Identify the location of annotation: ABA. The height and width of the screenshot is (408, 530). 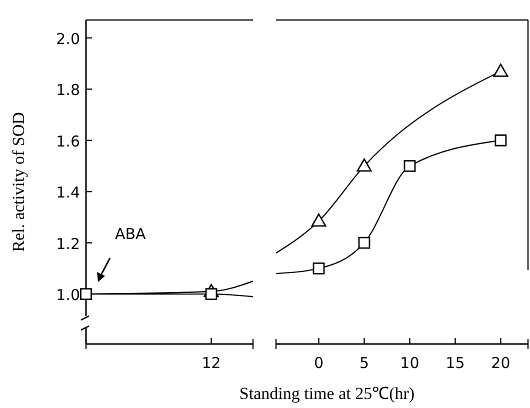
(131, 234).